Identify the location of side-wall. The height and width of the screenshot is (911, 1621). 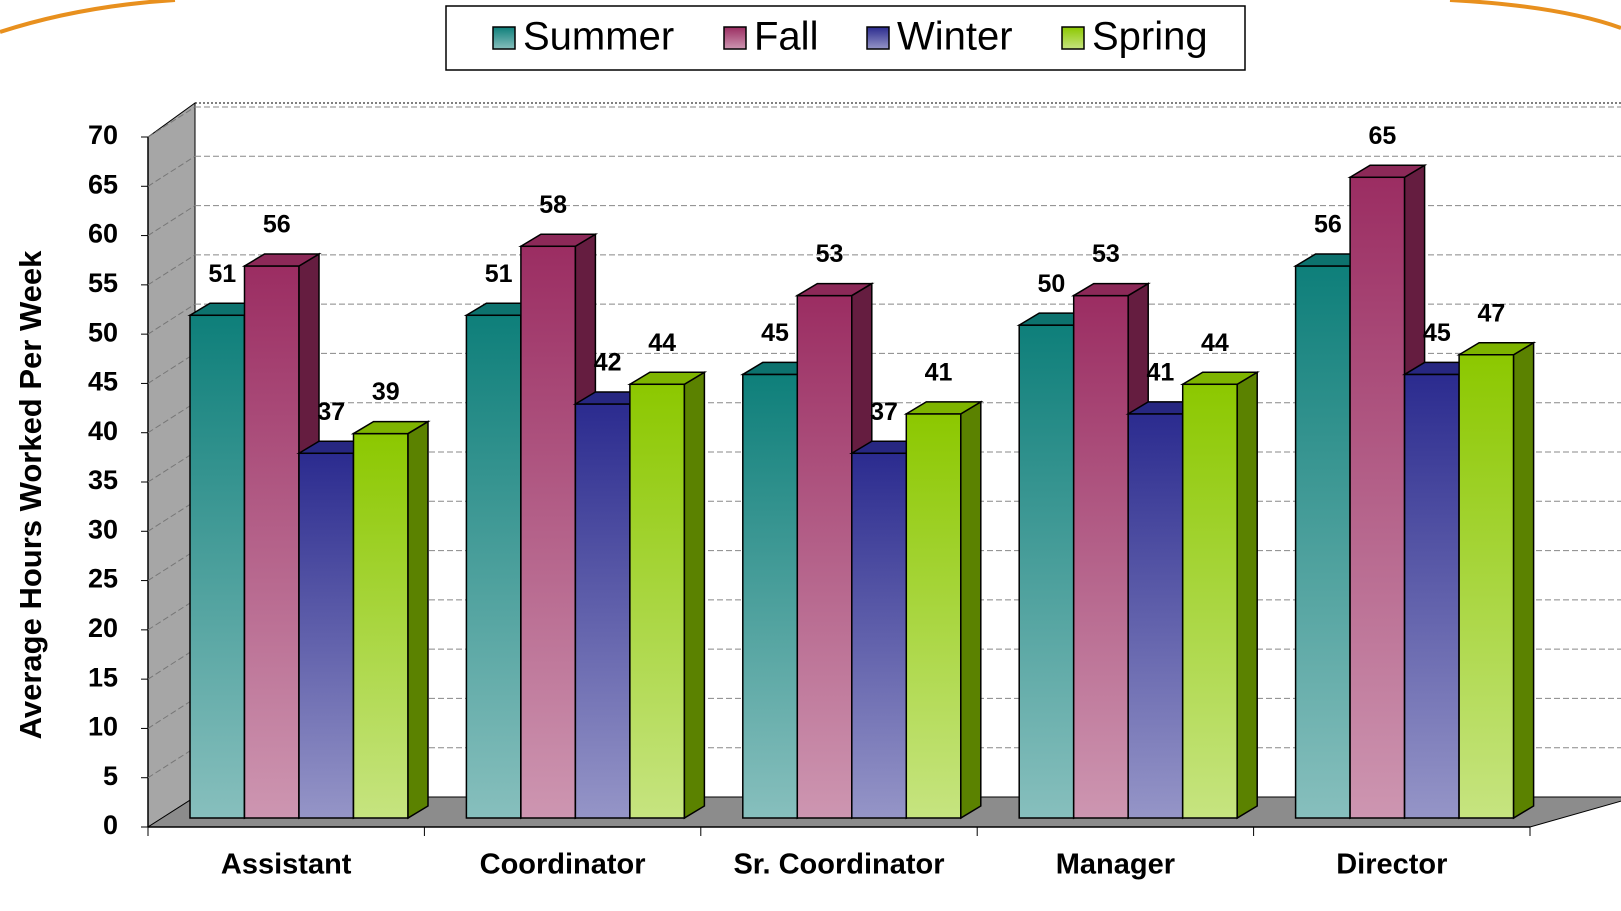
(171, 465).